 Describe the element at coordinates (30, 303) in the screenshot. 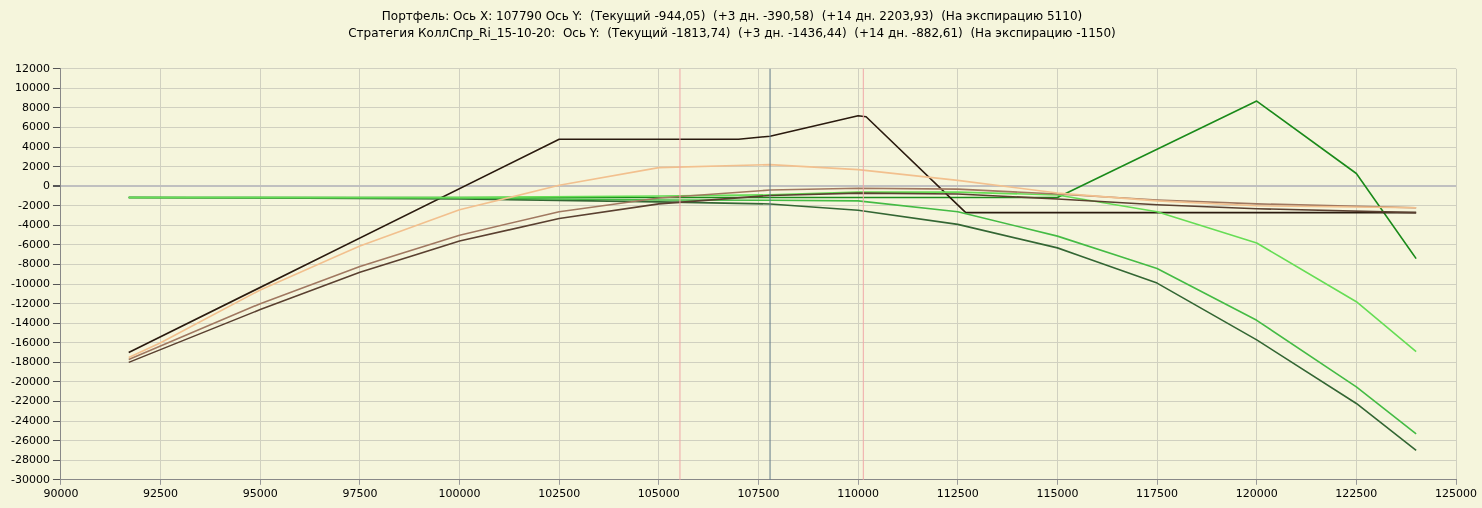

I see `y-tick-label: -12000` at that location.